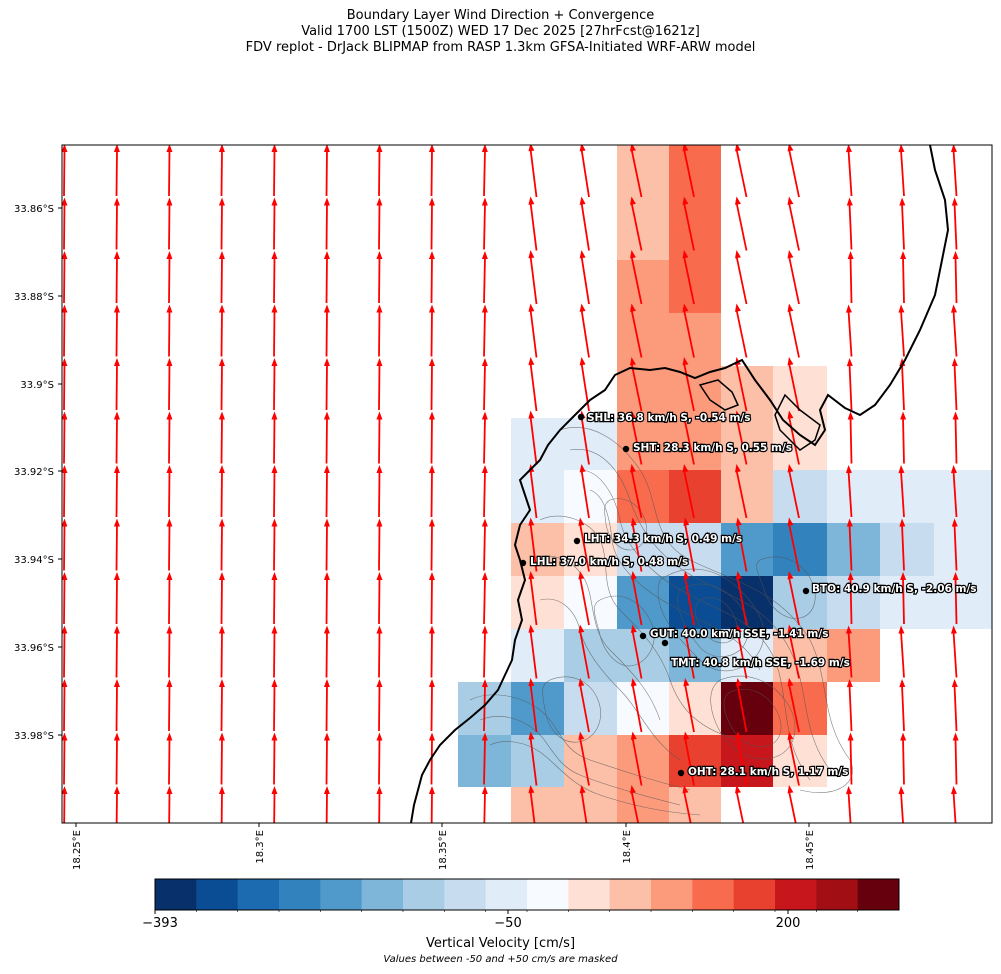 The width and height of the screenshot is (1001, 974). Describe the element at coordinates (756, 654) in the screenshot. I see `station-tmt: TMT: 40.8 km/h SSE, -1.69 m/s` at that location.